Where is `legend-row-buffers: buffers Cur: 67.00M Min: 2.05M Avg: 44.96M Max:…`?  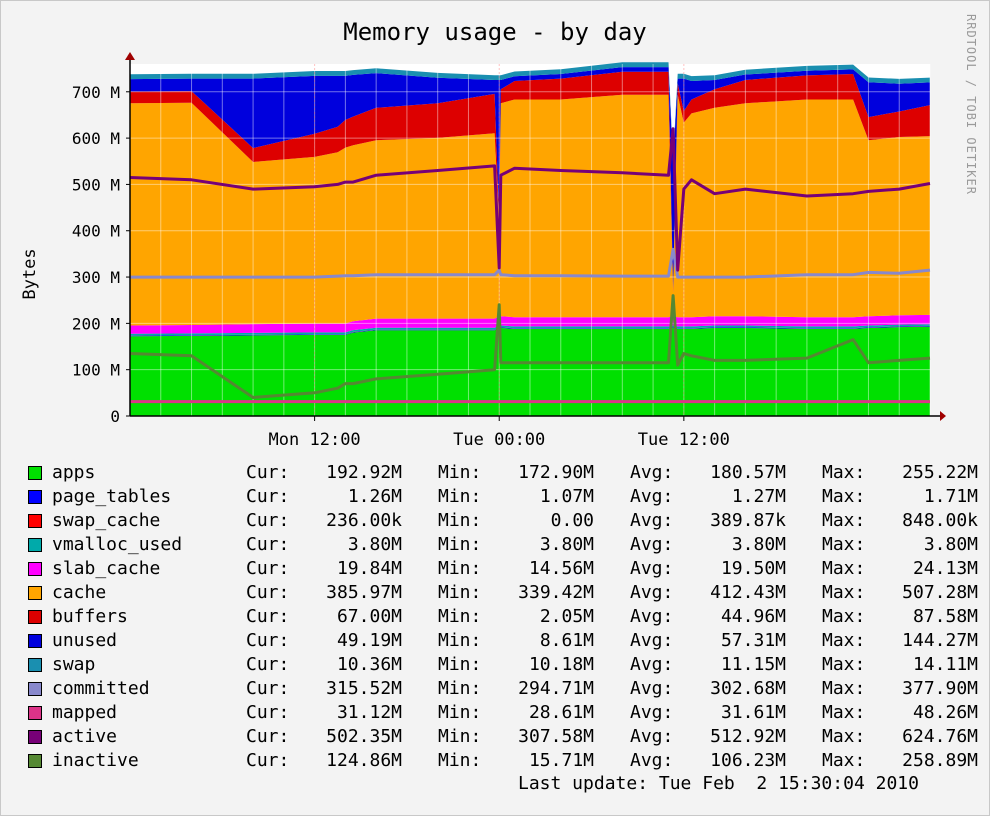 legend-row-buffers: buffers Cur: 67.00M Min: 2.05M Avg: 44.96M Max:… is located at coordinates (503, 618).